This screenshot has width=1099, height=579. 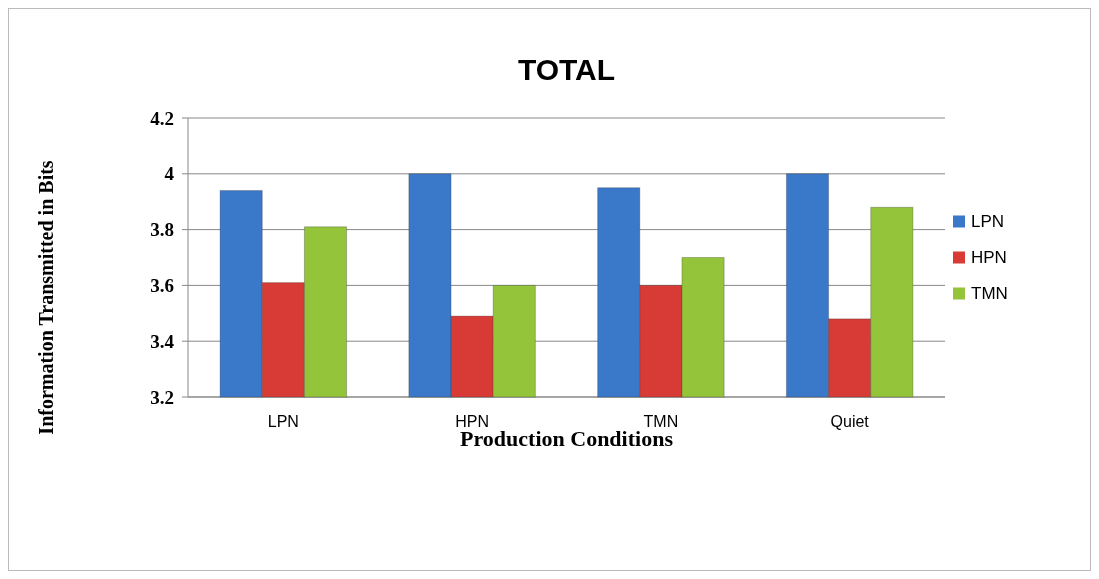 I want to click on legend-label: TMN, so click(x=989, y=294).